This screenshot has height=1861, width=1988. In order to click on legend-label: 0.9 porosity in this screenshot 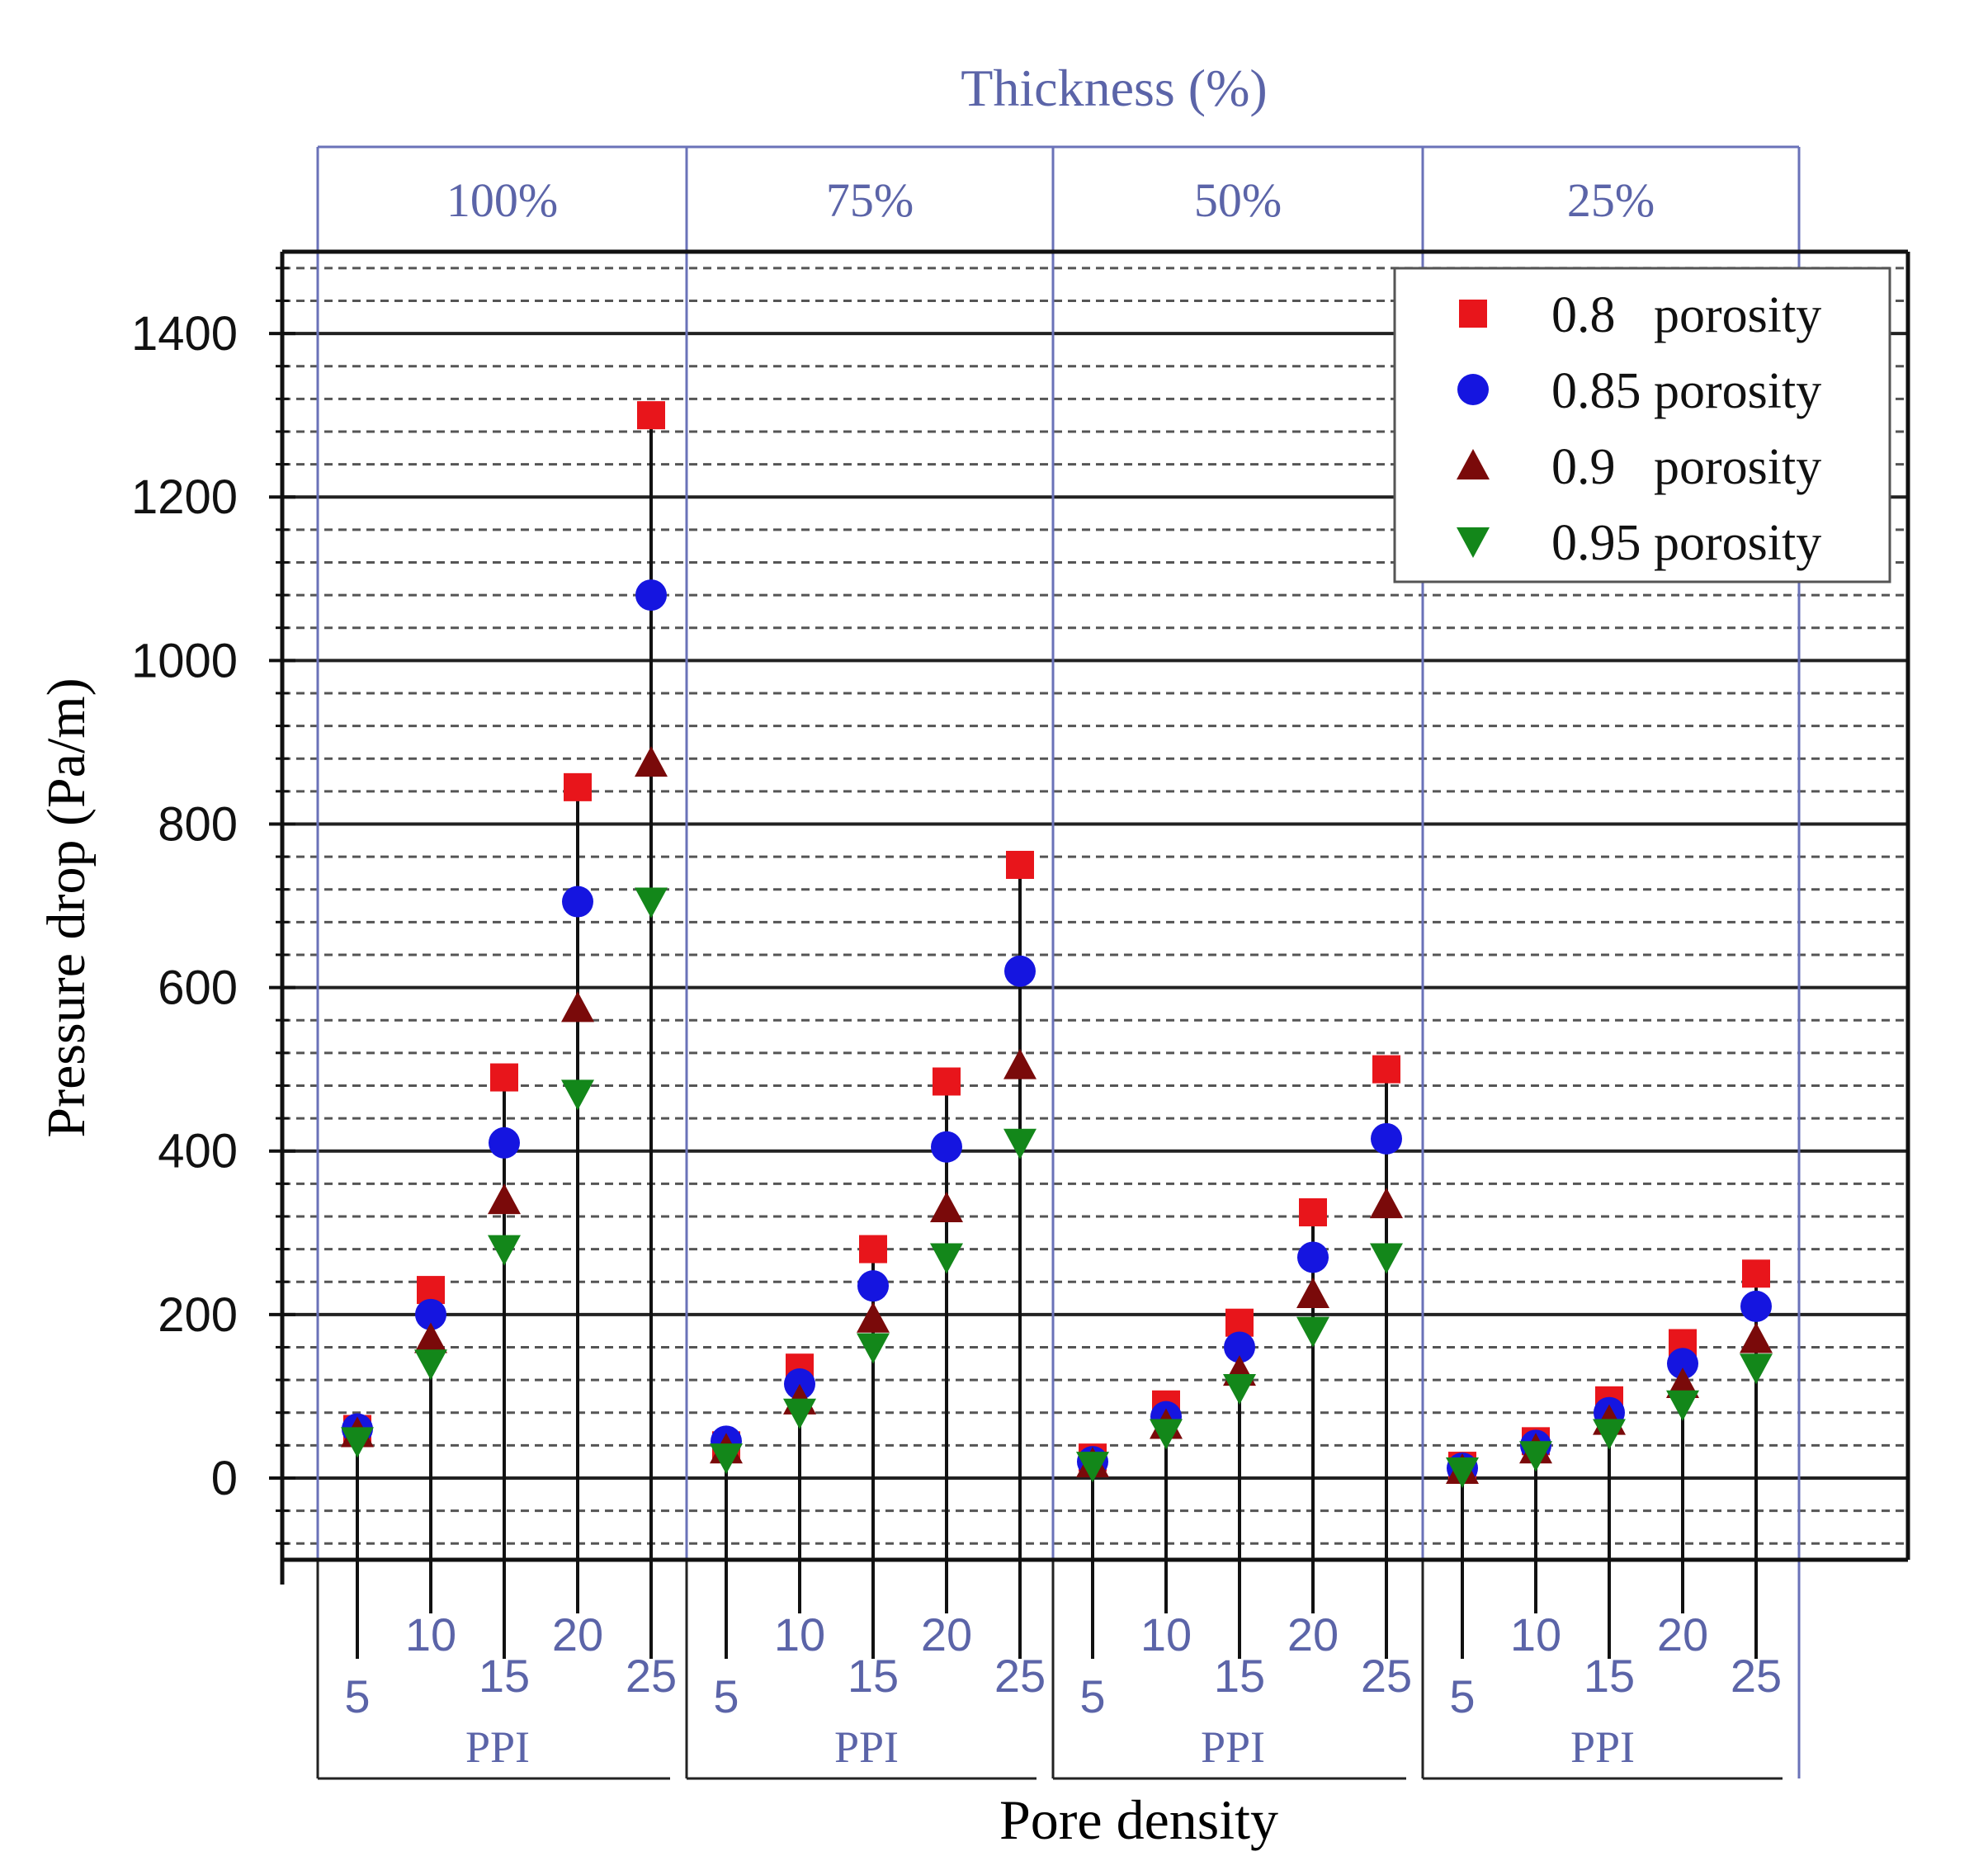, I will do `click(1686, 467)`.